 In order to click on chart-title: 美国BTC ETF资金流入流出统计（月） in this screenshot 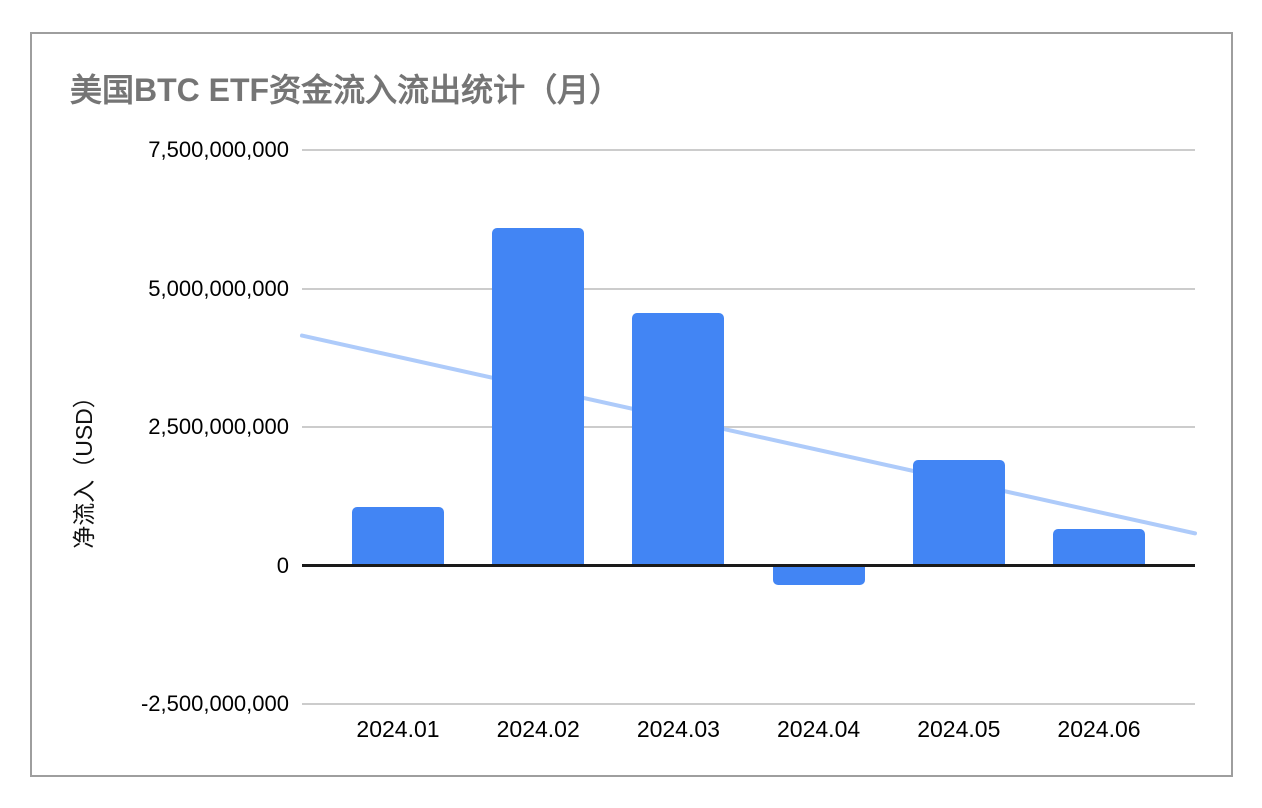, I will do `click(346, 90)`.